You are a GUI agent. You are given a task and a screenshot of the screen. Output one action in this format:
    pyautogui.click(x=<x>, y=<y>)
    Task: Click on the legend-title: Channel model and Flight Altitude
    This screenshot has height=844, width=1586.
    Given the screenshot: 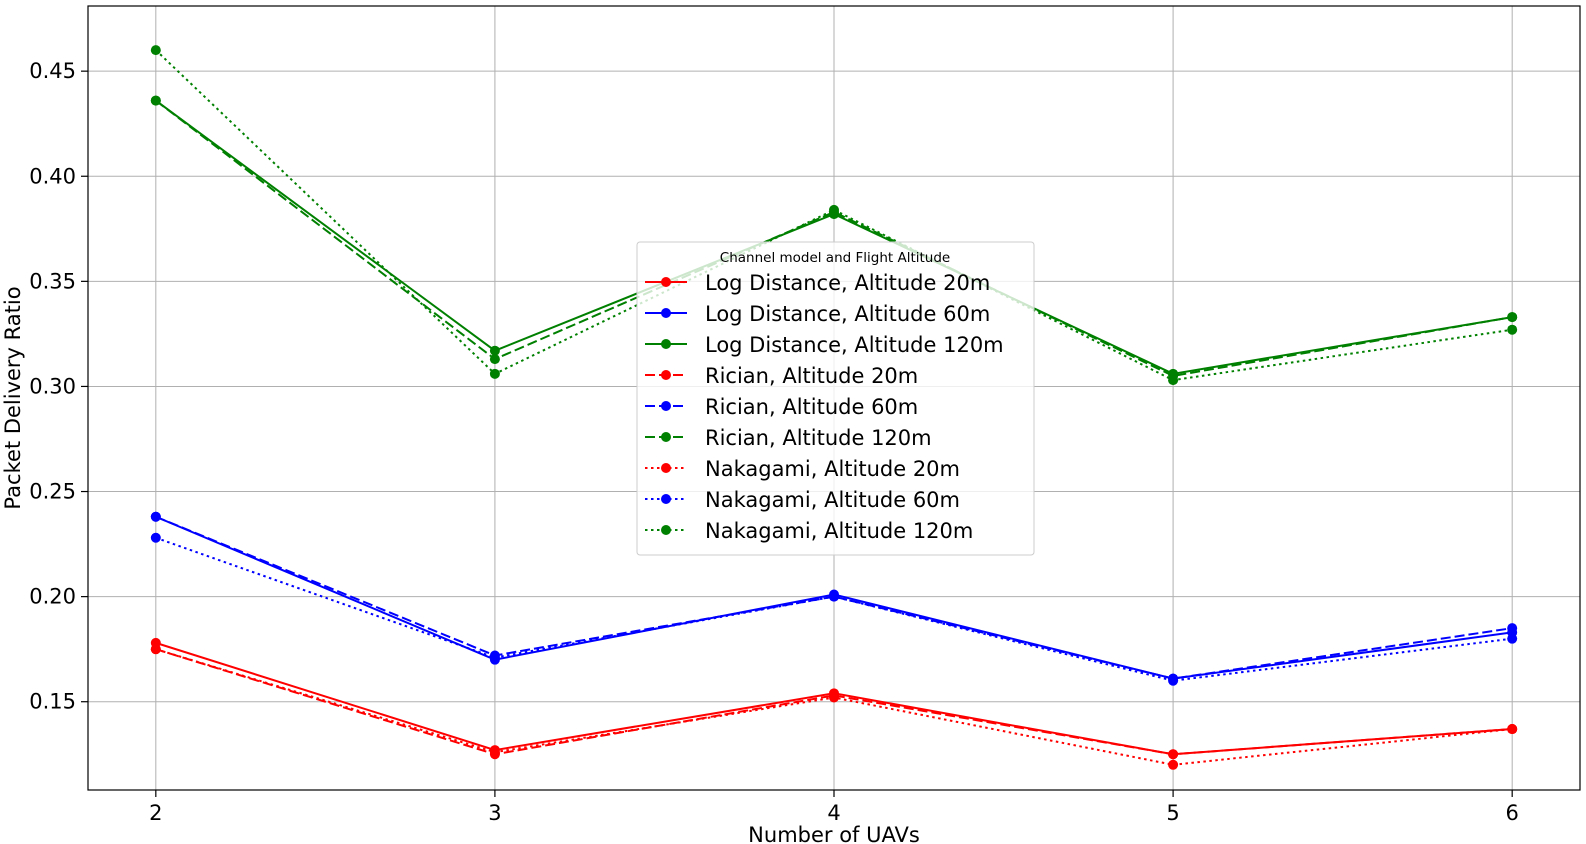 What is the action you would take?
    pyautogui.click(x=835, y=258)
    